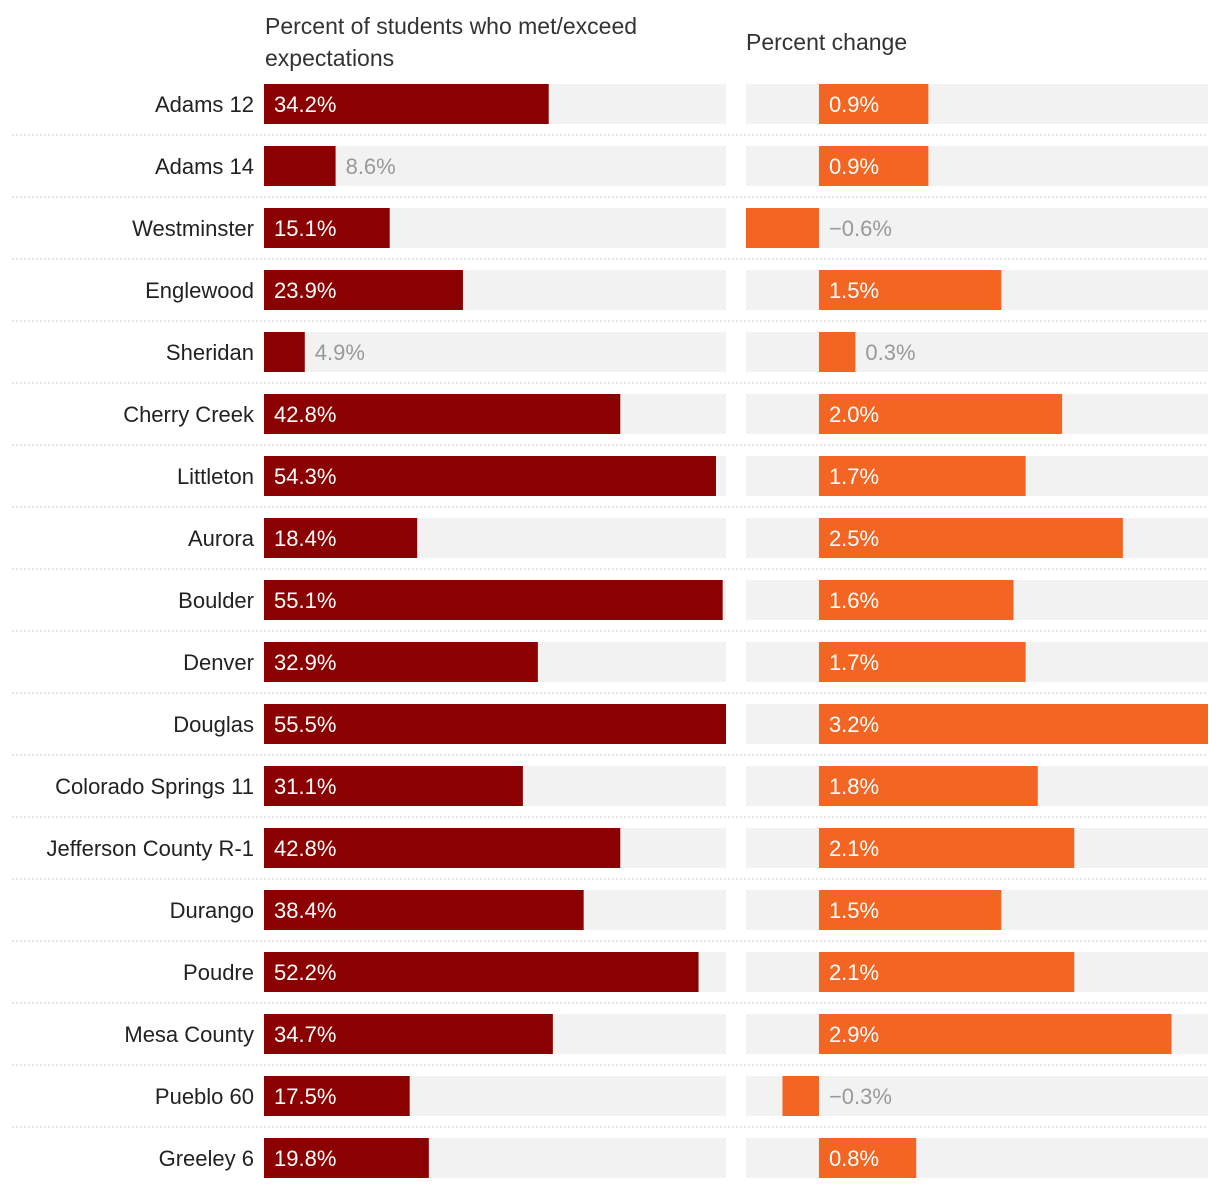  I want to click on right-data-label: 3.2%, so click(854, 724).